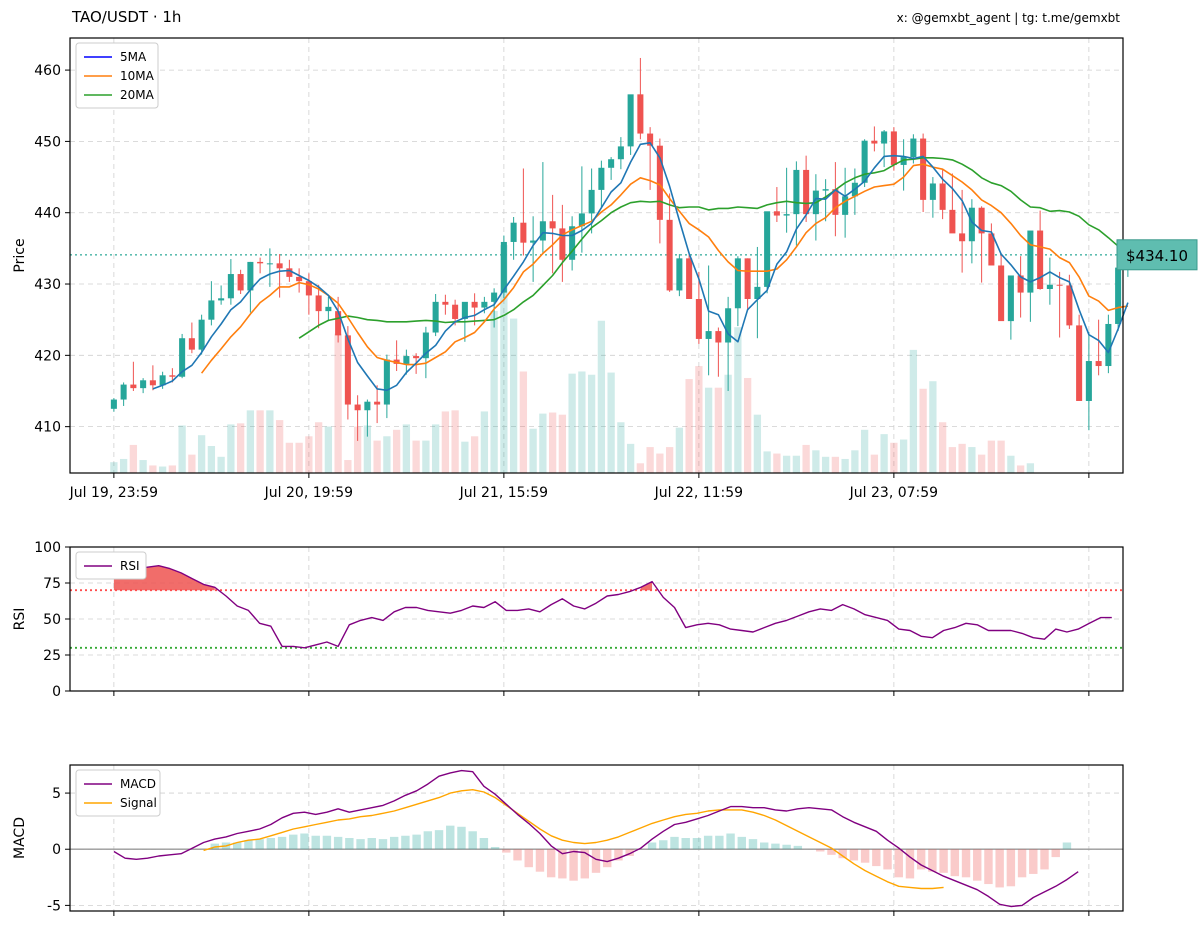  What do you see at coordinates (56, 850) in the screenshot?
I see `y-tick-label: 0` at bounding box center [56, 850].